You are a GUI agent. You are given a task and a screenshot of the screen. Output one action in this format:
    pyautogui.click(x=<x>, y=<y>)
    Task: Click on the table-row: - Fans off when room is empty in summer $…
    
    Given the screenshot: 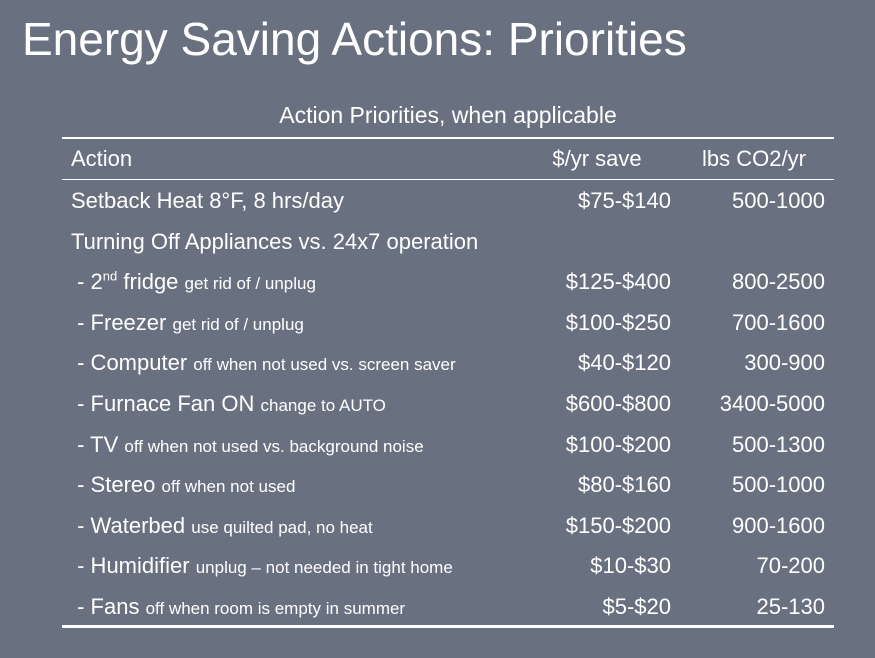 What is the action you would take?
    pyautogui.click(x=448, y=607)
    